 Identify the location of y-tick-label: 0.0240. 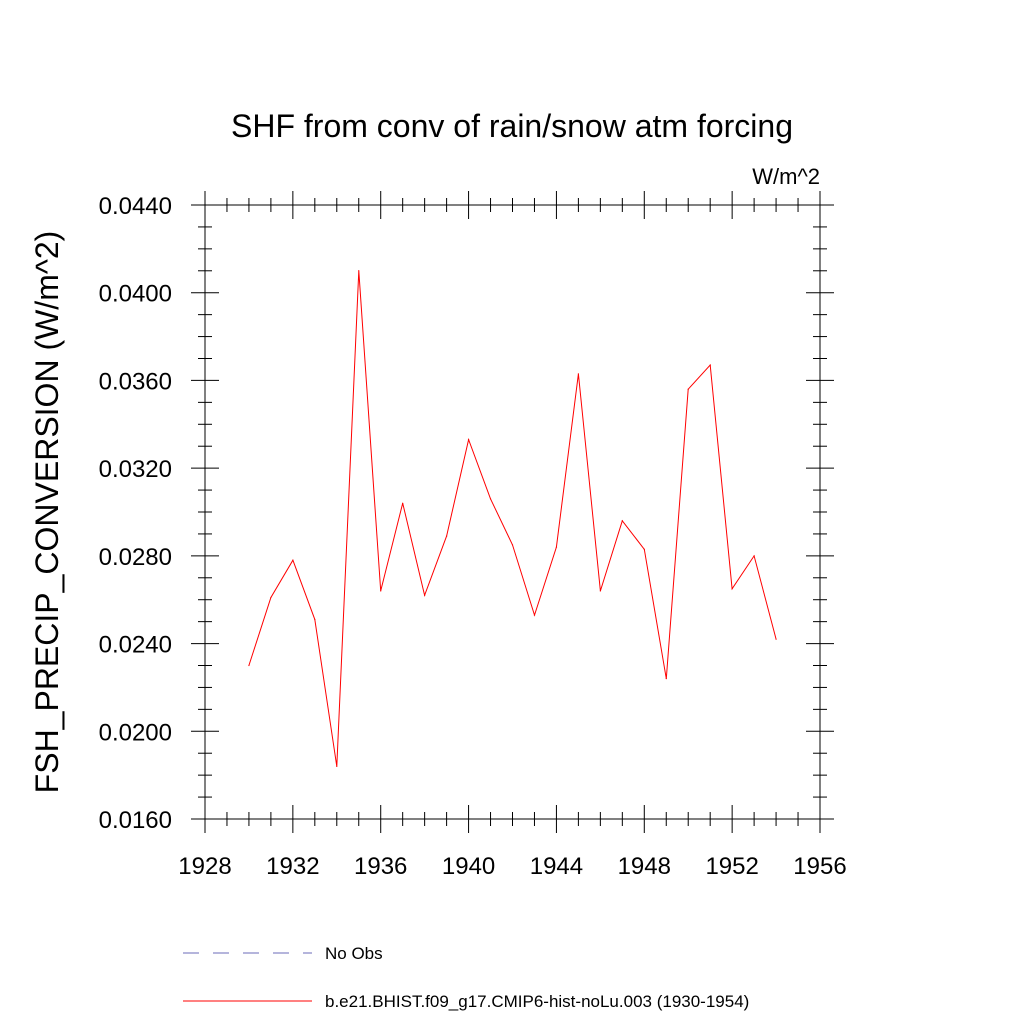
(135, 645).